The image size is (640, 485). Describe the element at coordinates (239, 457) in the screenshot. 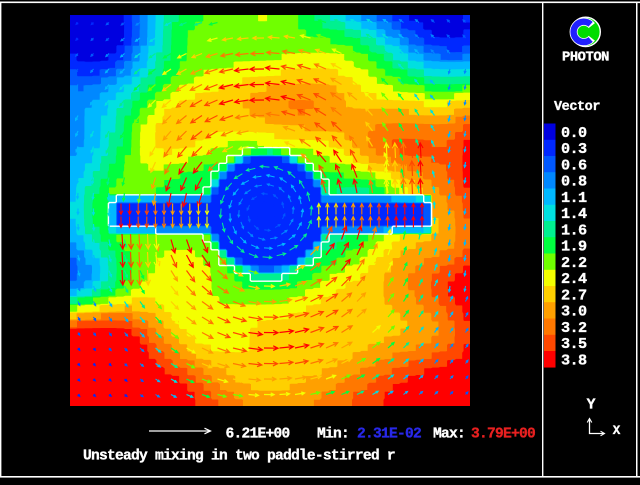

I see `svg-text:Unsteady mixing in two paddle-: Unsteady mixing in two paddle-stirred r` at that location.